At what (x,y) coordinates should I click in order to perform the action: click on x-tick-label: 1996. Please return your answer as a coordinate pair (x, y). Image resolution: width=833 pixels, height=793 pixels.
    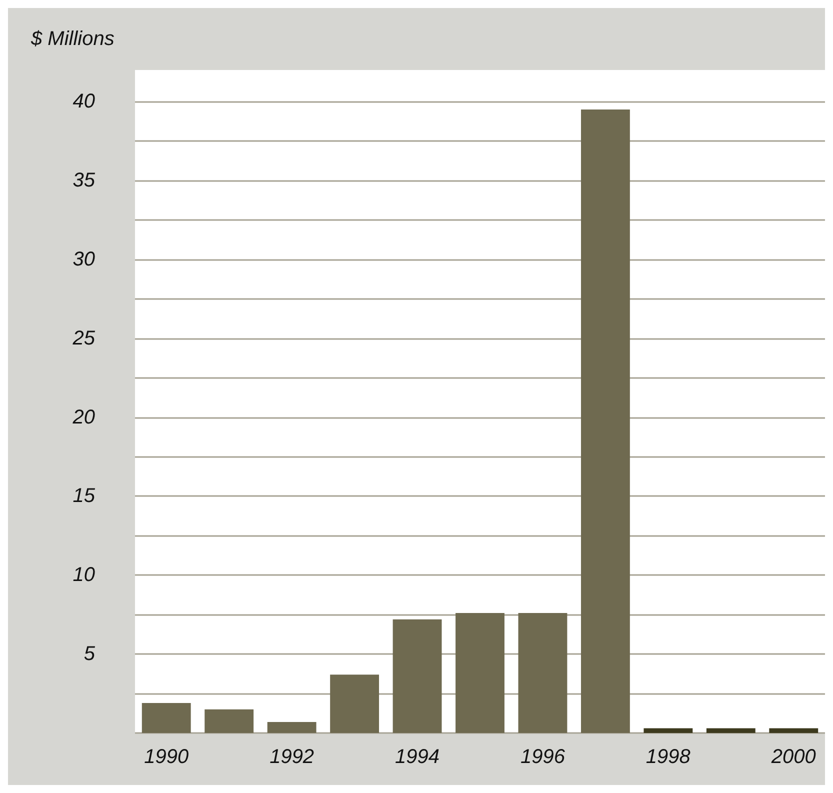
    Looking at the image, I should click on (543, 757).